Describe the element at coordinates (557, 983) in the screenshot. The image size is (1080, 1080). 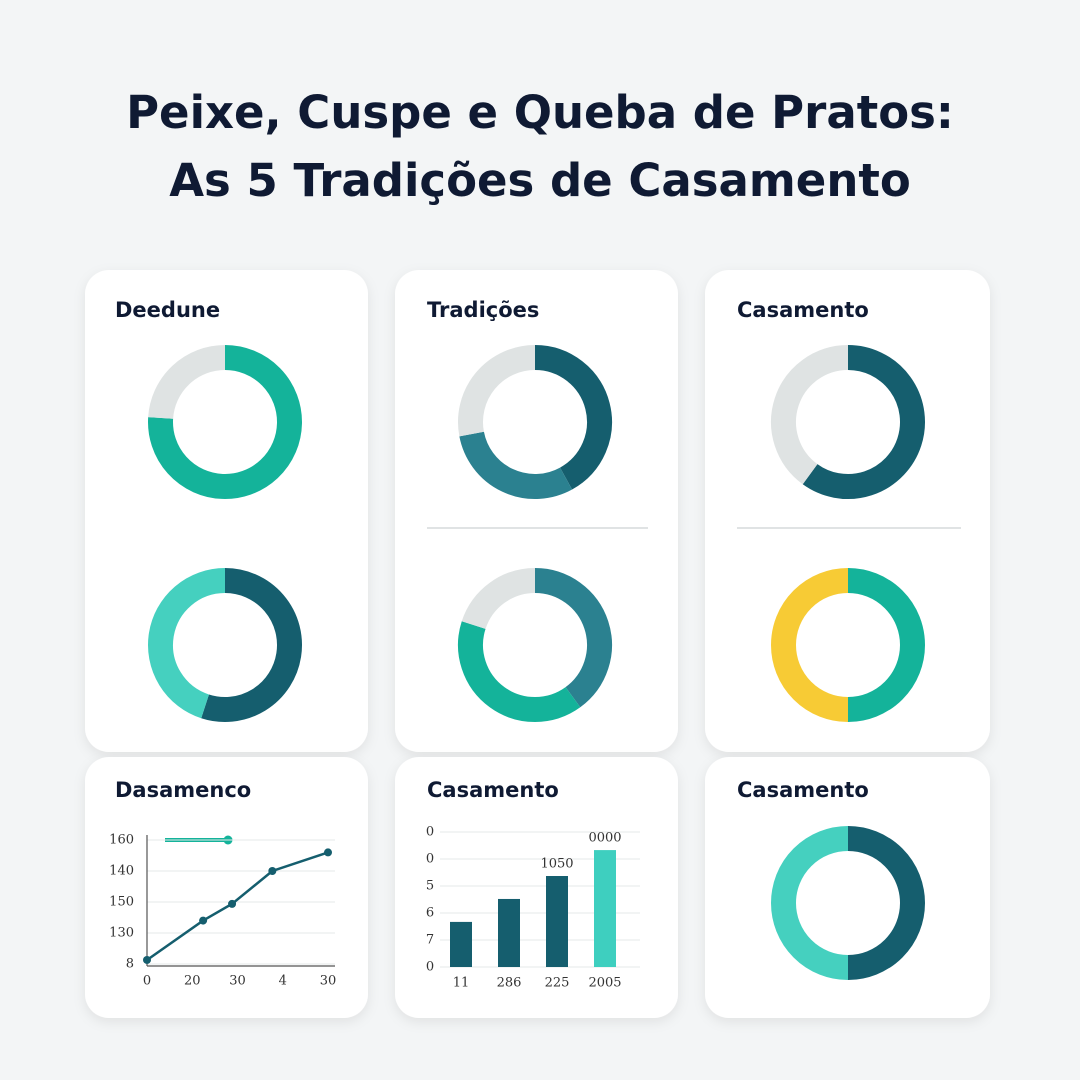
I see `x-tick-label: 225` at that location.